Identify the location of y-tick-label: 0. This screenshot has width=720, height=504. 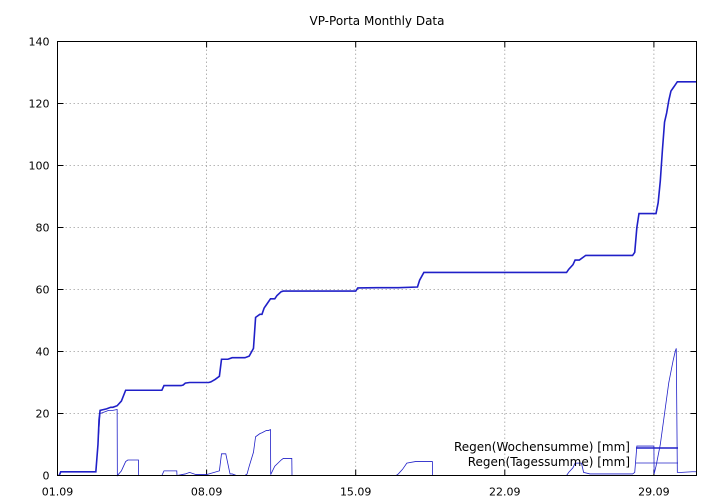
(46, 476).